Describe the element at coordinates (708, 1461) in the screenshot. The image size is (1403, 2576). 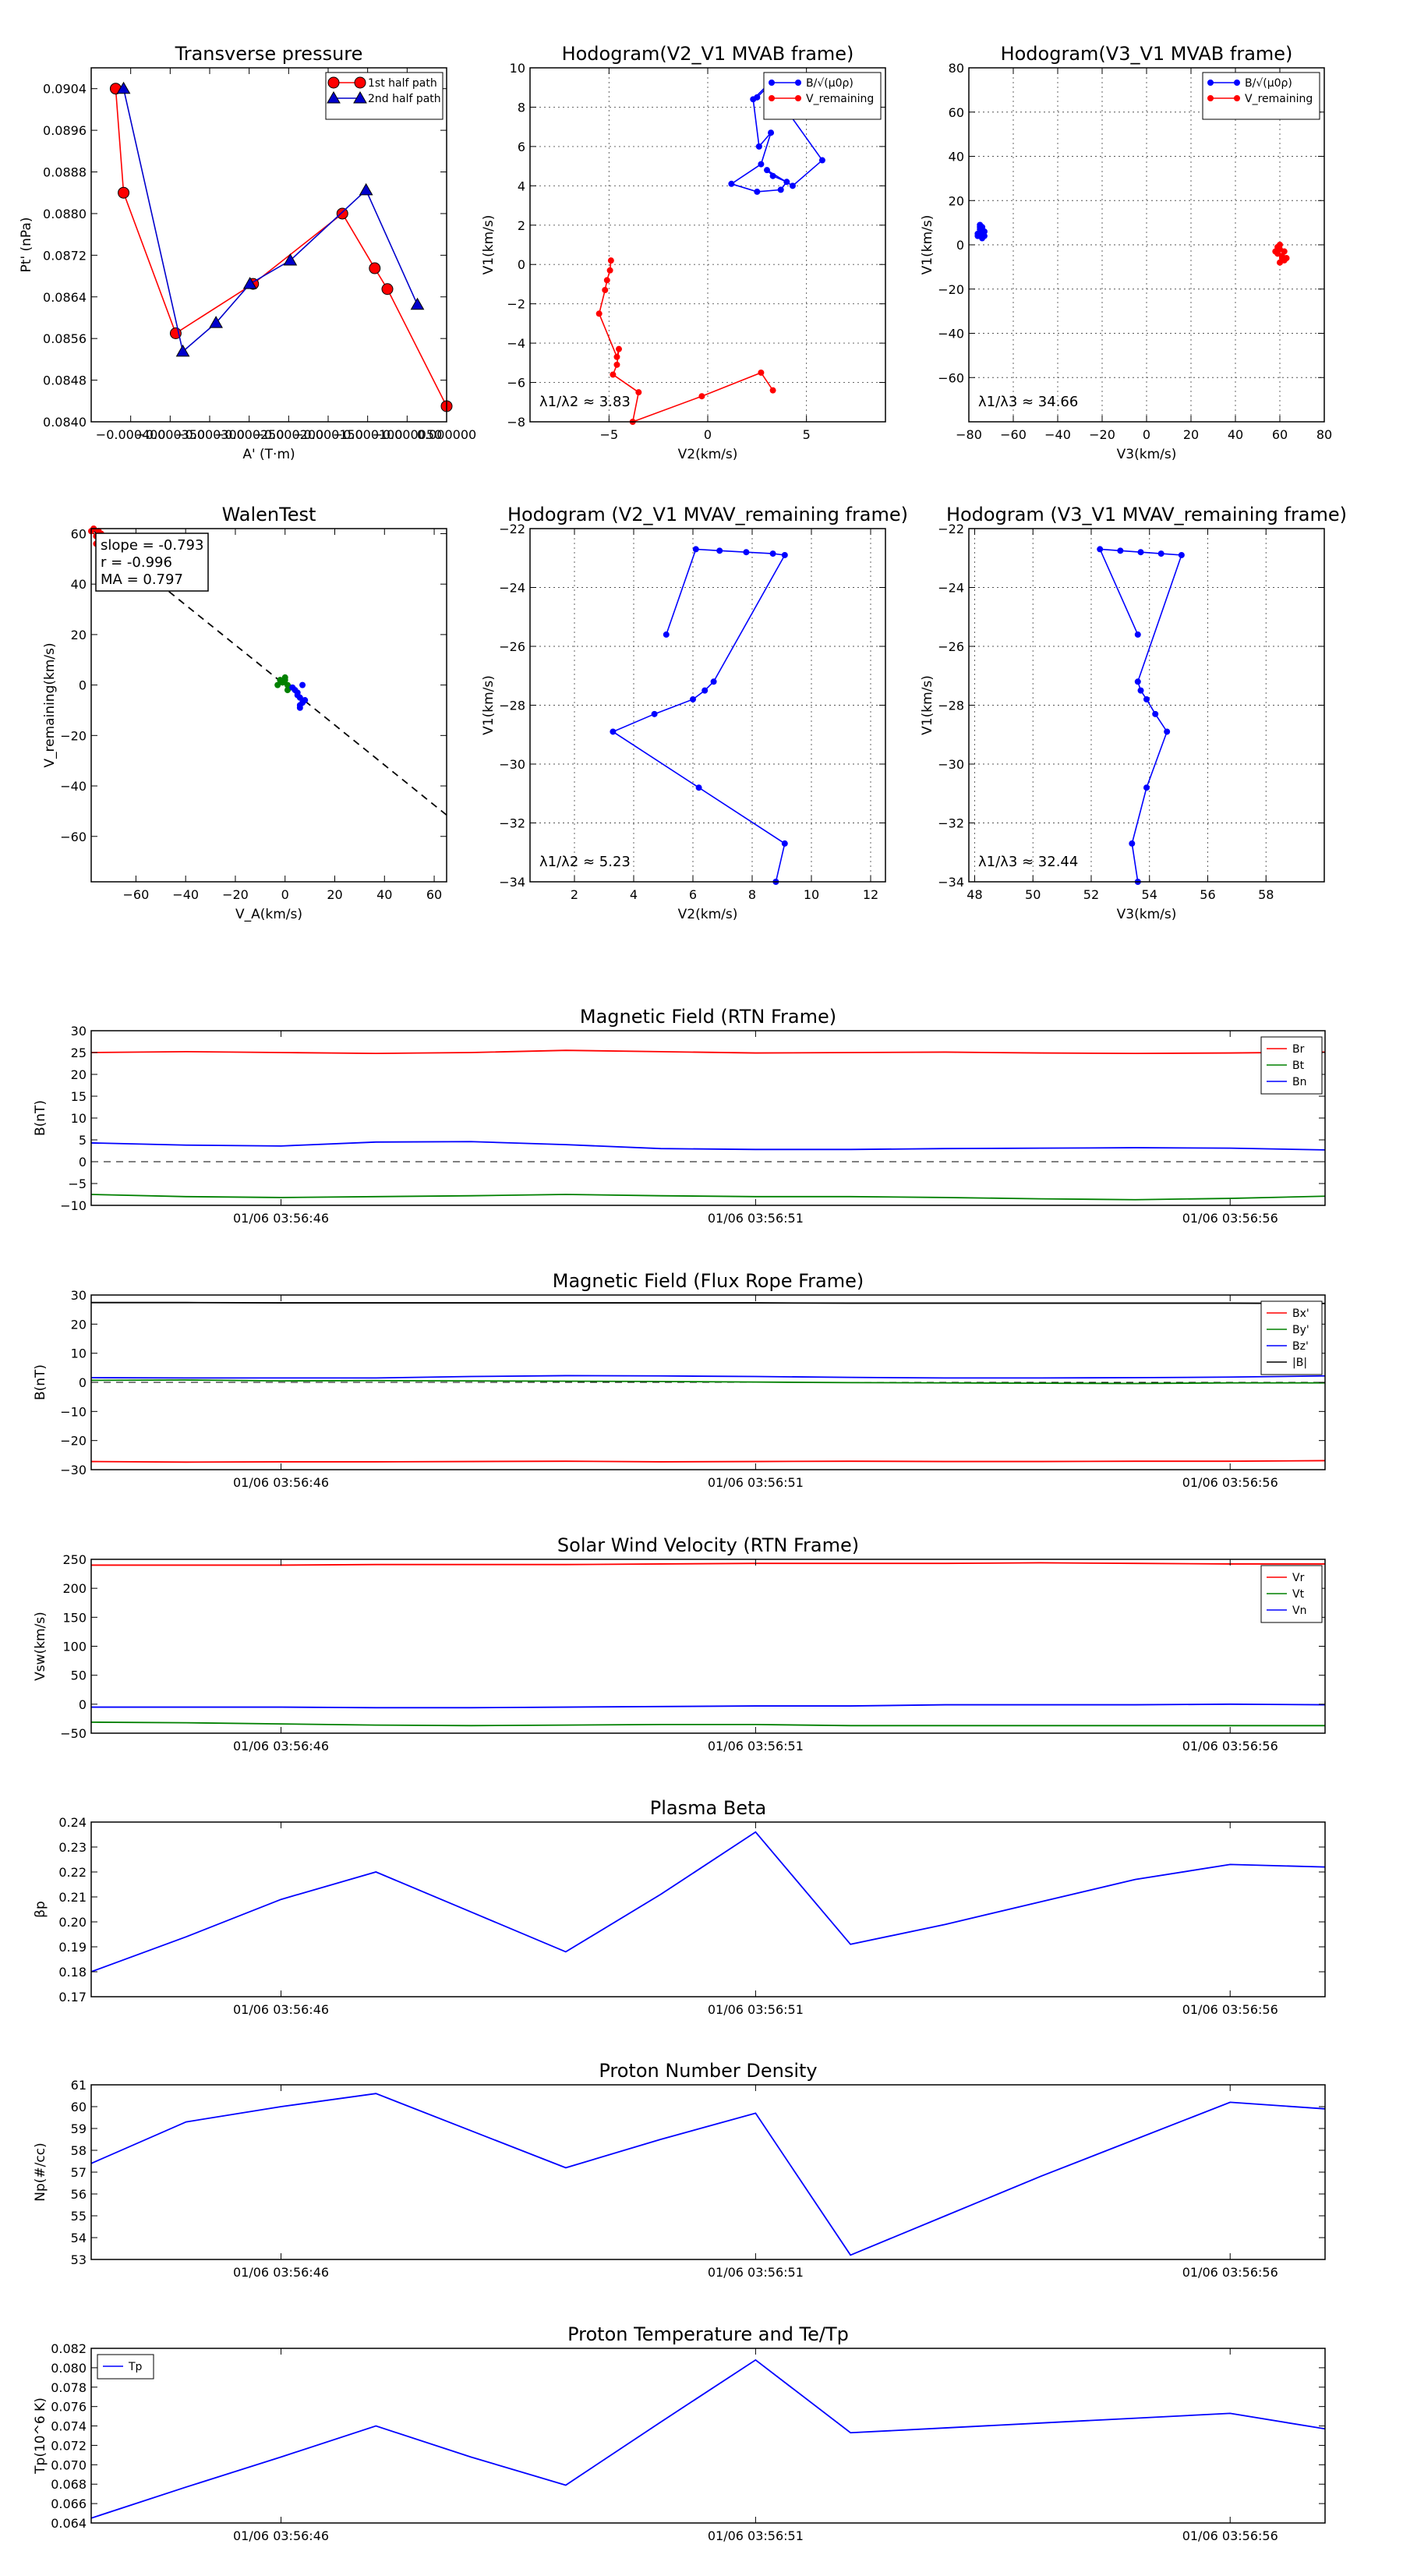
I see `series-line-Bx'` at that location.